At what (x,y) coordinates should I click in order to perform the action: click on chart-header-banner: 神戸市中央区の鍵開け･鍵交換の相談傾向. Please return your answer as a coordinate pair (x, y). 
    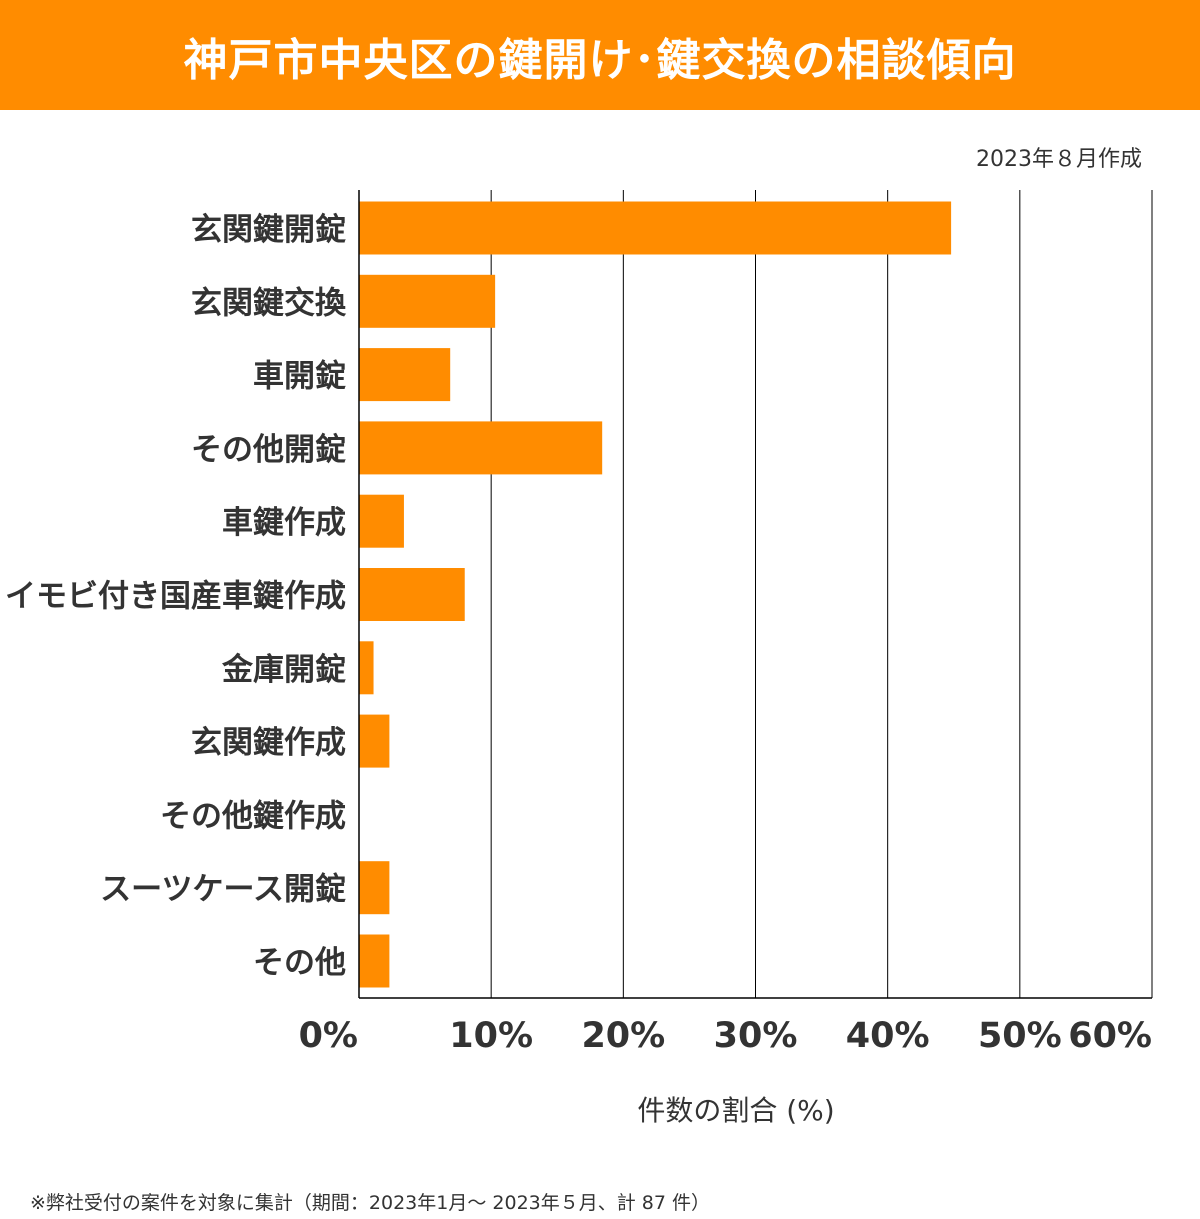
    Looking at the image, I should click on (600, 55).